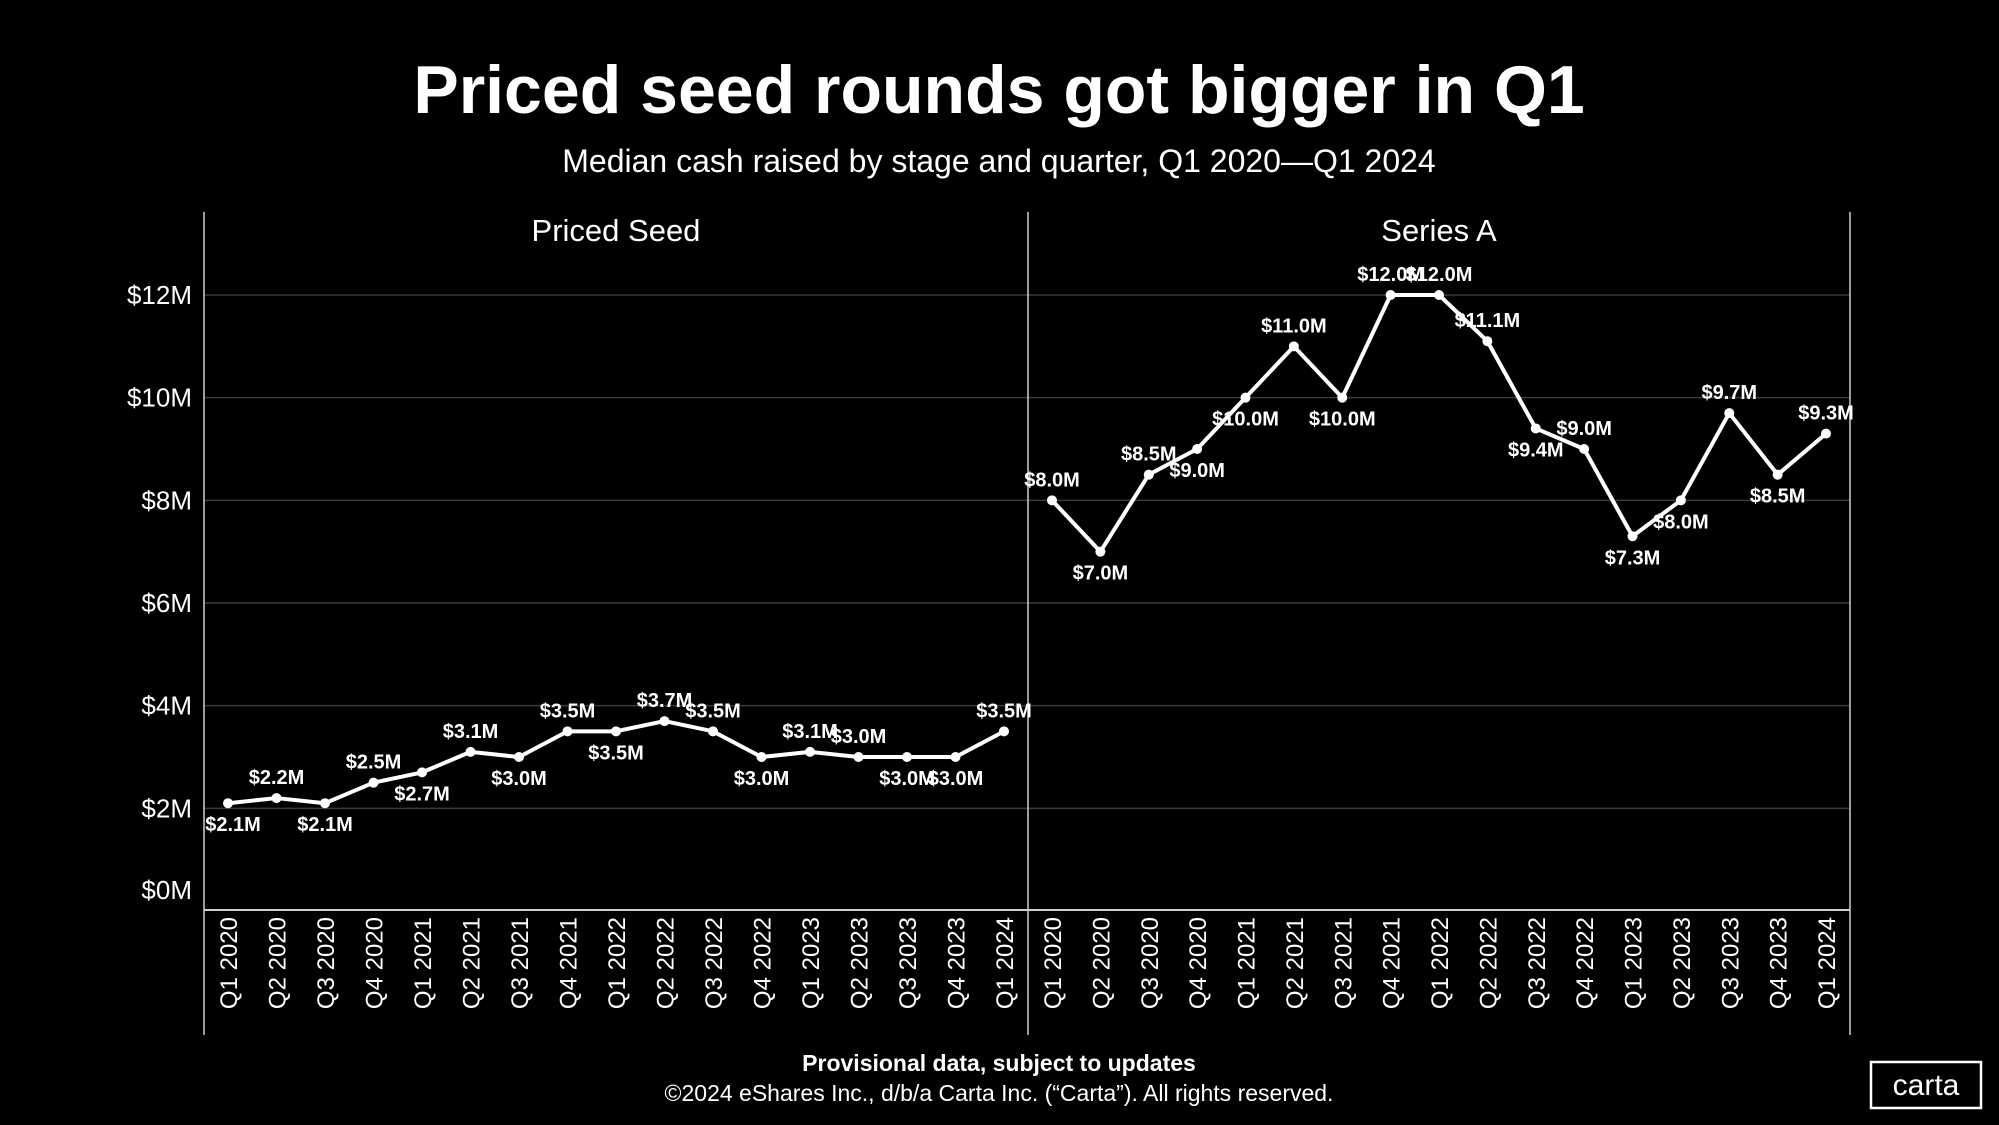 This screenshot has height=1125, width=1999. I want to click on panel-titles: Priced Seed Series A, so click(1014, 230).